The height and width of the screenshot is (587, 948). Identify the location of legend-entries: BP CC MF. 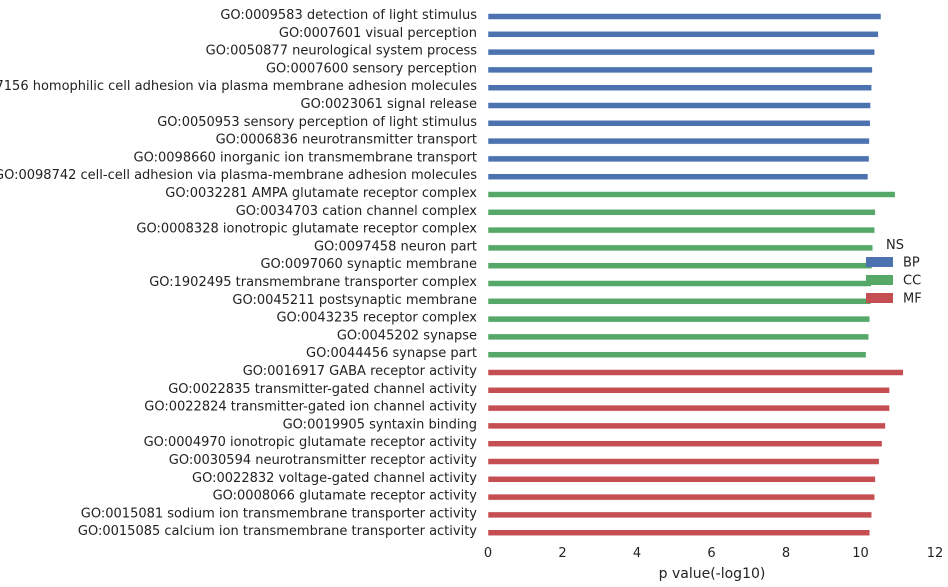
(894, 281).